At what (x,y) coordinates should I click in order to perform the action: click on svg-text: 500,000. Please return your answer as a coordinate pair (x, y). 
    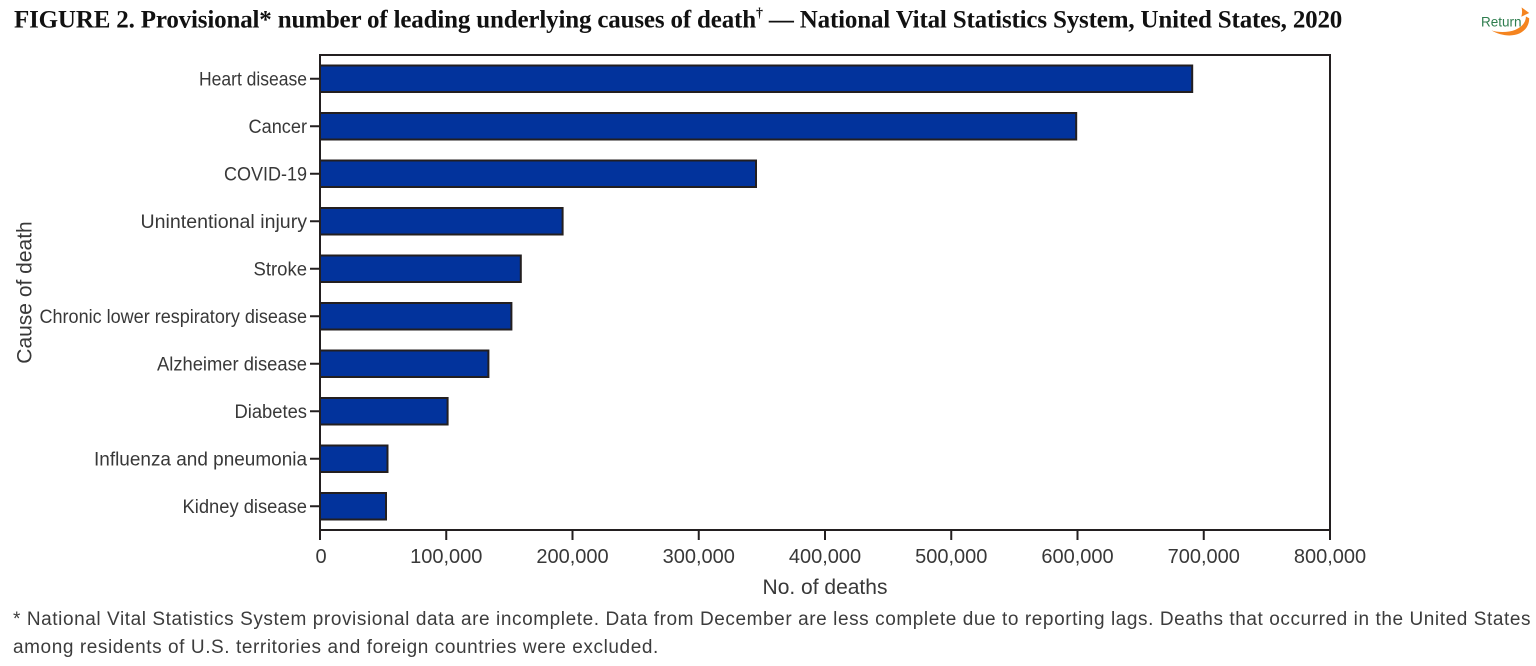
    Looking at the image, I should click on (951, 557).